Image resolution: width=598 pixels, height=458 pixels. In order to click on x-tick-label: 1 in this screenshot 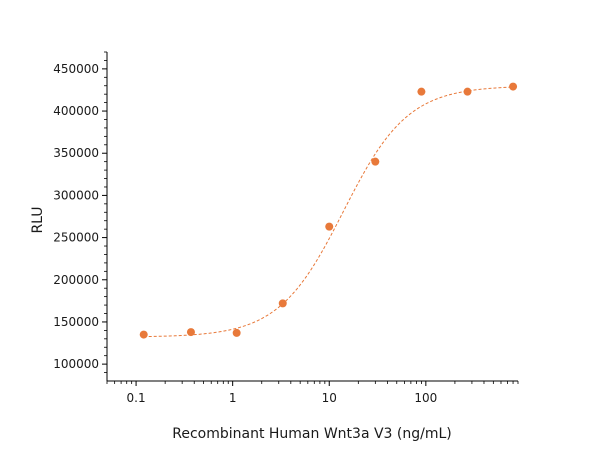, I will do `click(233, 398)`.